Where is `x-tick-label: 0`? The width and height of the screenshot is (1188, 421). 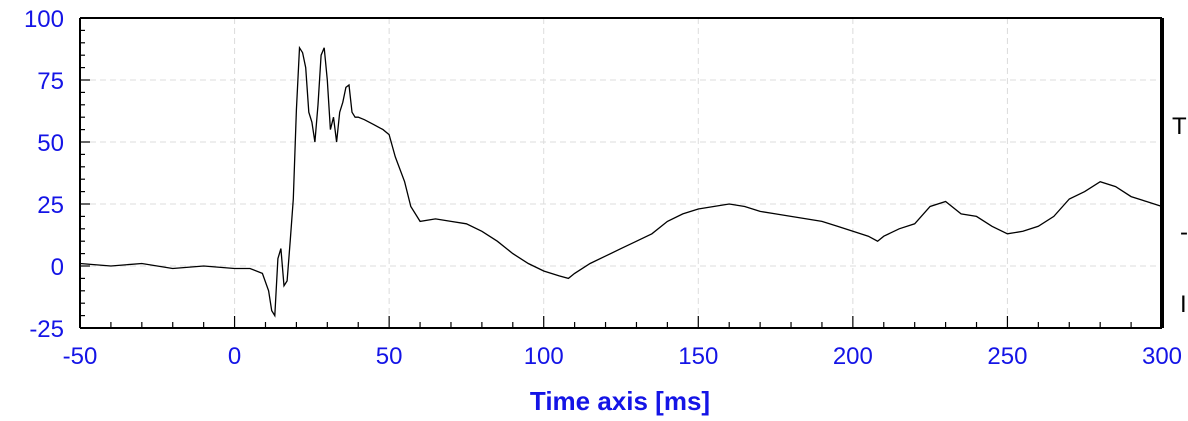 x-tick-label: 0 is located at coordinates (234, 356).